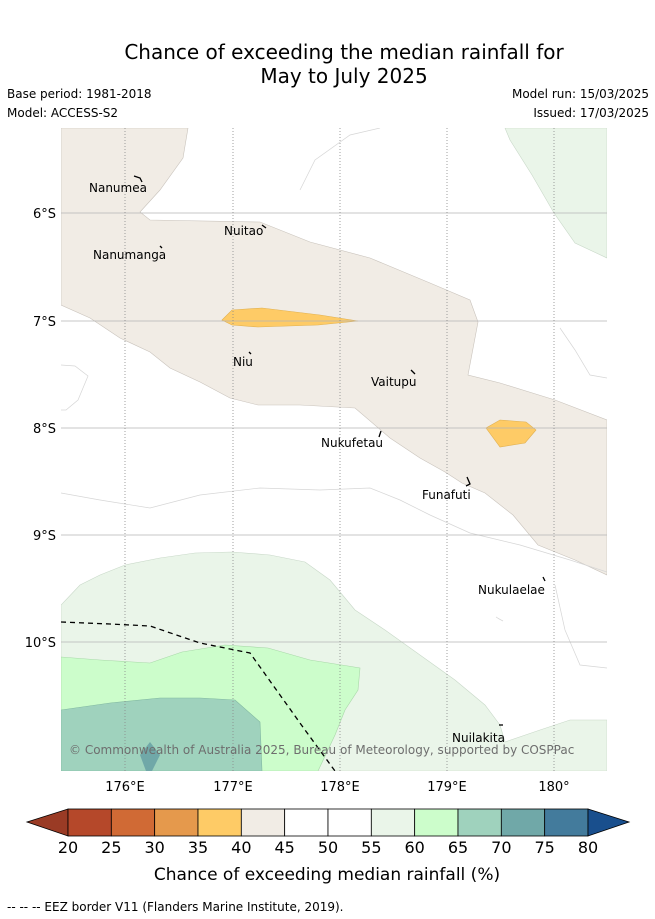  I want to click on colorbar-over-arrow, so click(609, 822).